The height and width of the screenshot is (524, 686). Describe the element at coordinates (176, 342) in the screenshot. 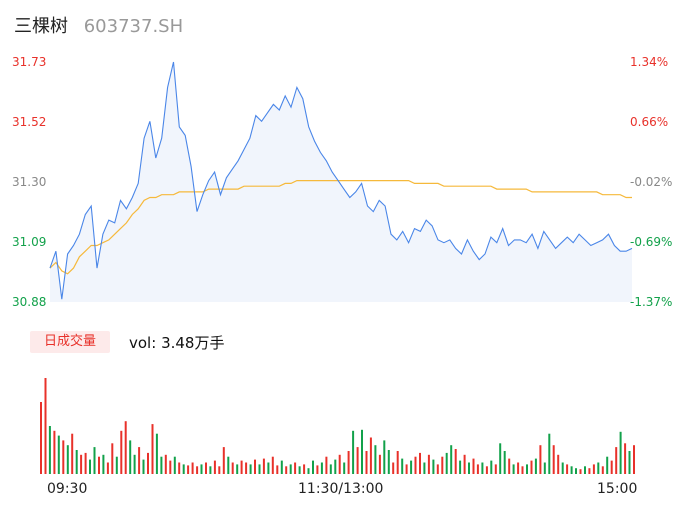

I see `volume-readout: vol: 3.48万手` at that location.